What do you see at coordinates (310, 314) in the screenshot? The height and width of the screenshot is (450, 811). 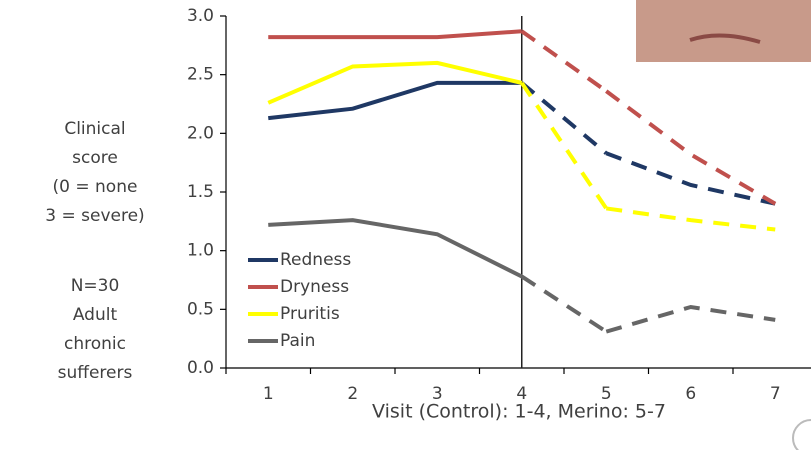 I see `legend-label: Pruritis` at bounding box center [310, 314].